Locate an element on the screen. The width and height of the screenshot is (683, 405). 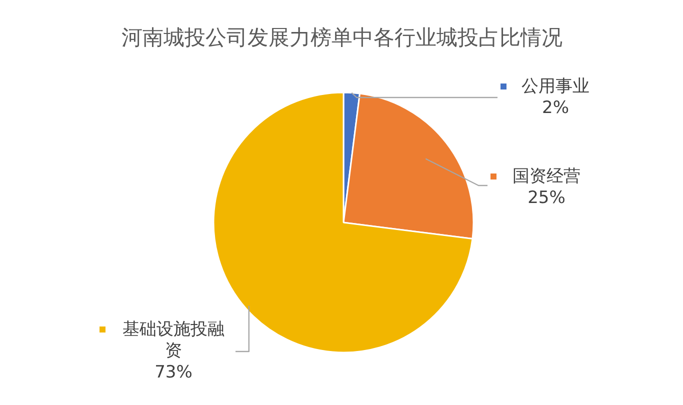
legend-label: 公用事业 is located at coordinates (556, 86).